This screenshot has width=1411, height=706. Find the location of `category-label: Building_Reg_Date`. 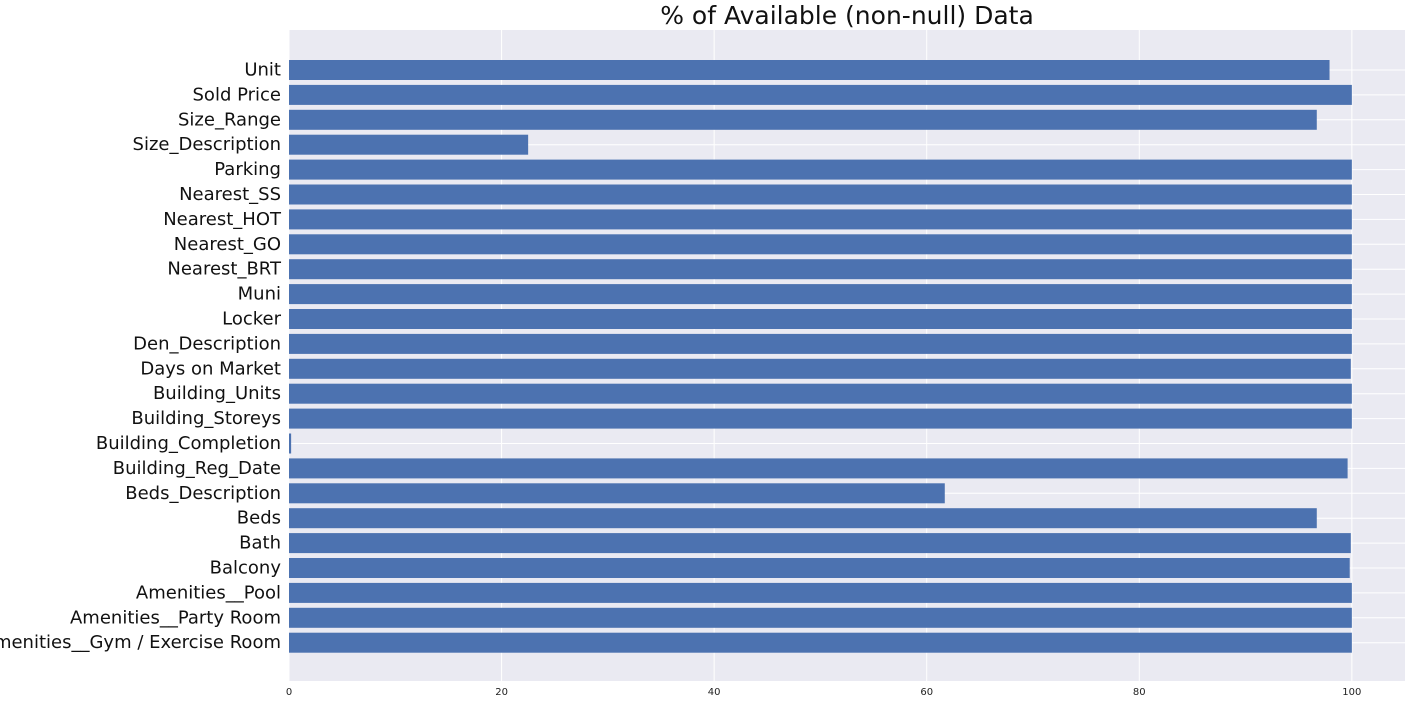

category-label: Building_Reg_Date is located at coordinates (197, 468).